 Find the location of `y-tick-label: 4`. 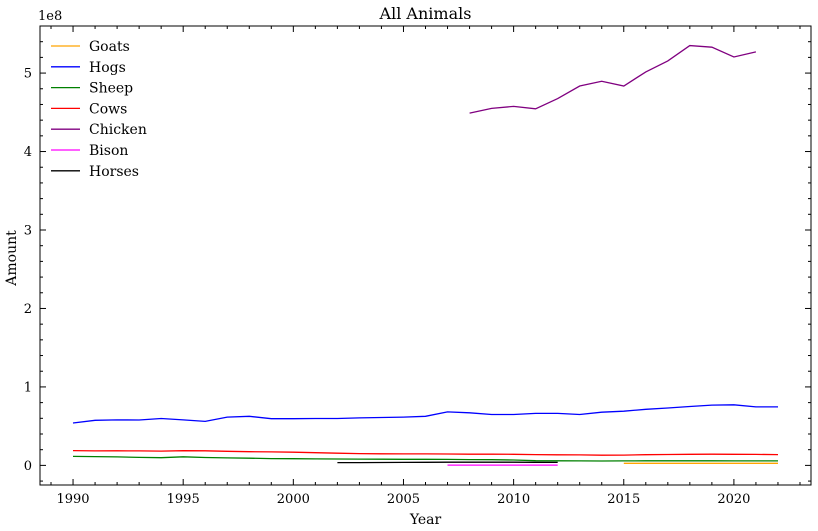

y-tick-label: 4 is located at coordinates (28, 152).